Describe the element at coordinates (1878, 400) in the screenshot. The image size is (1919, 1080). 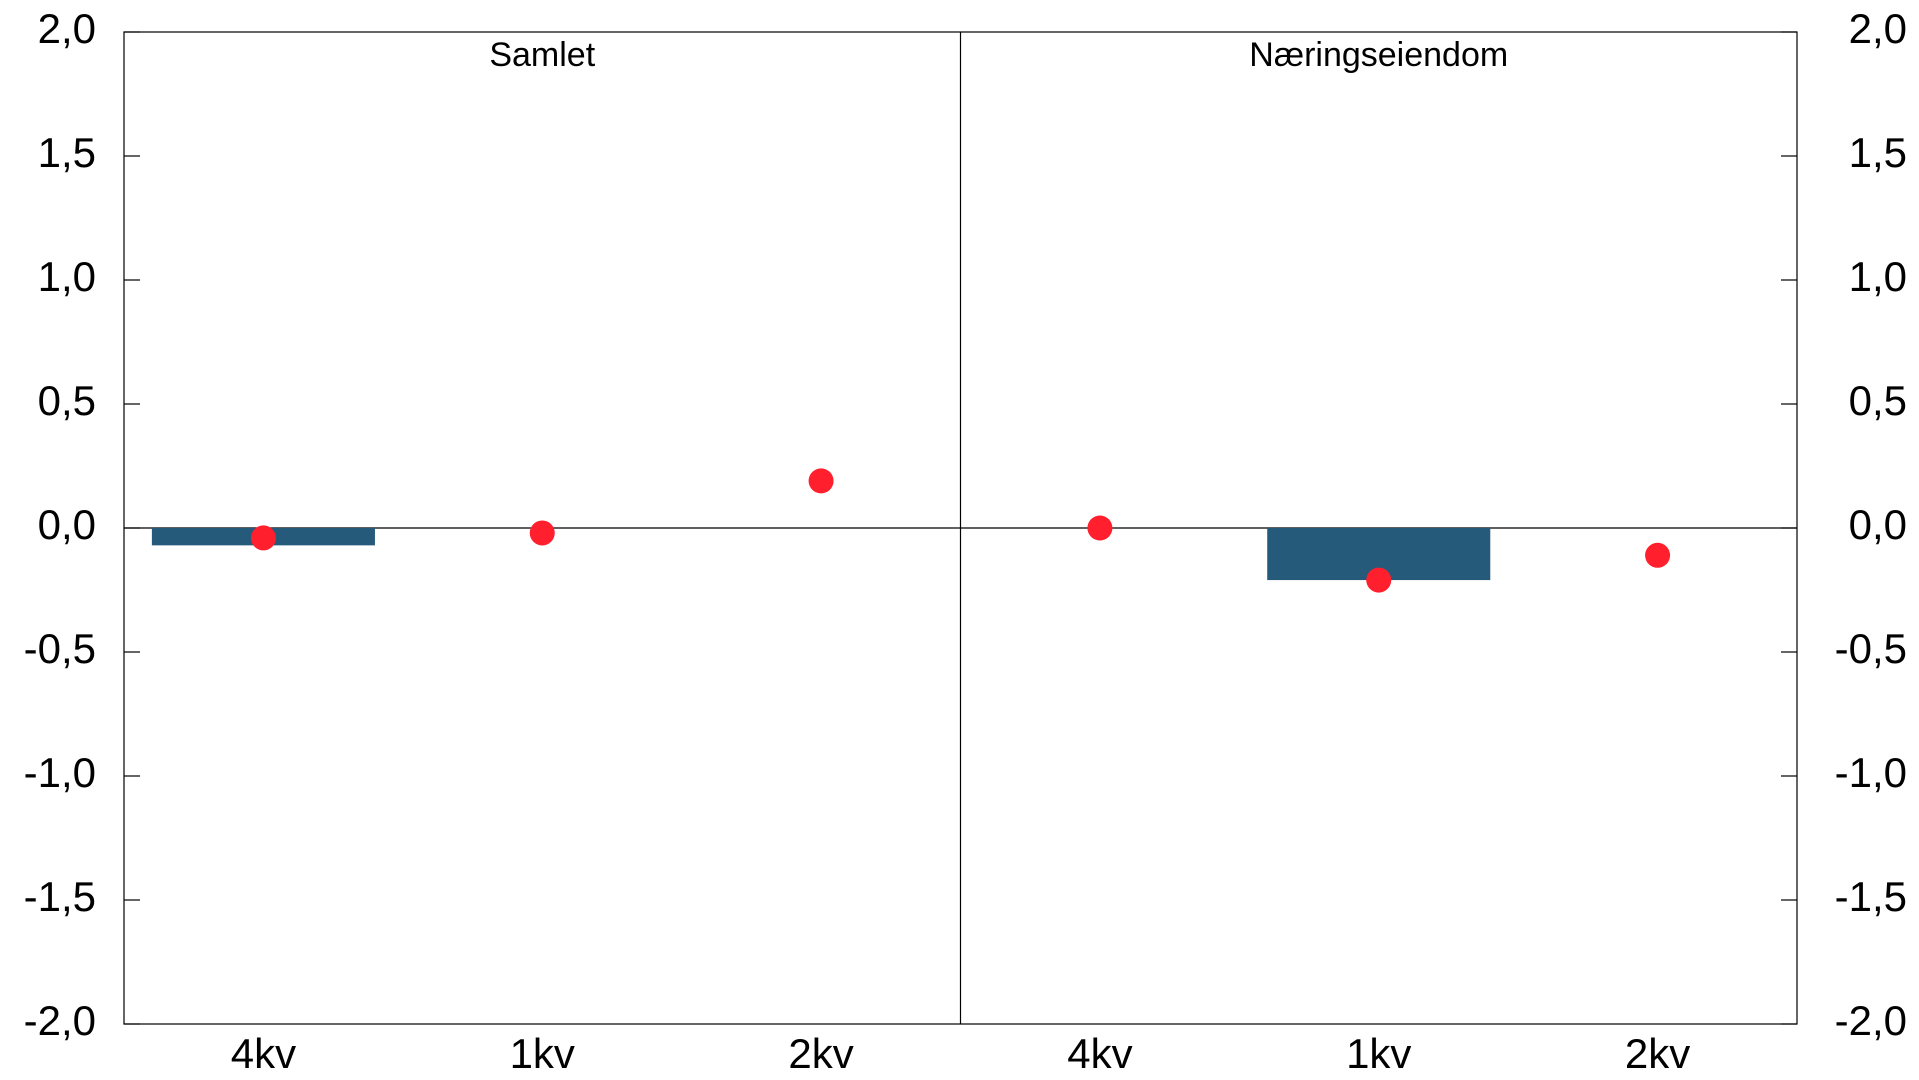
I see `y2-tick-label: 0,5` at that location.